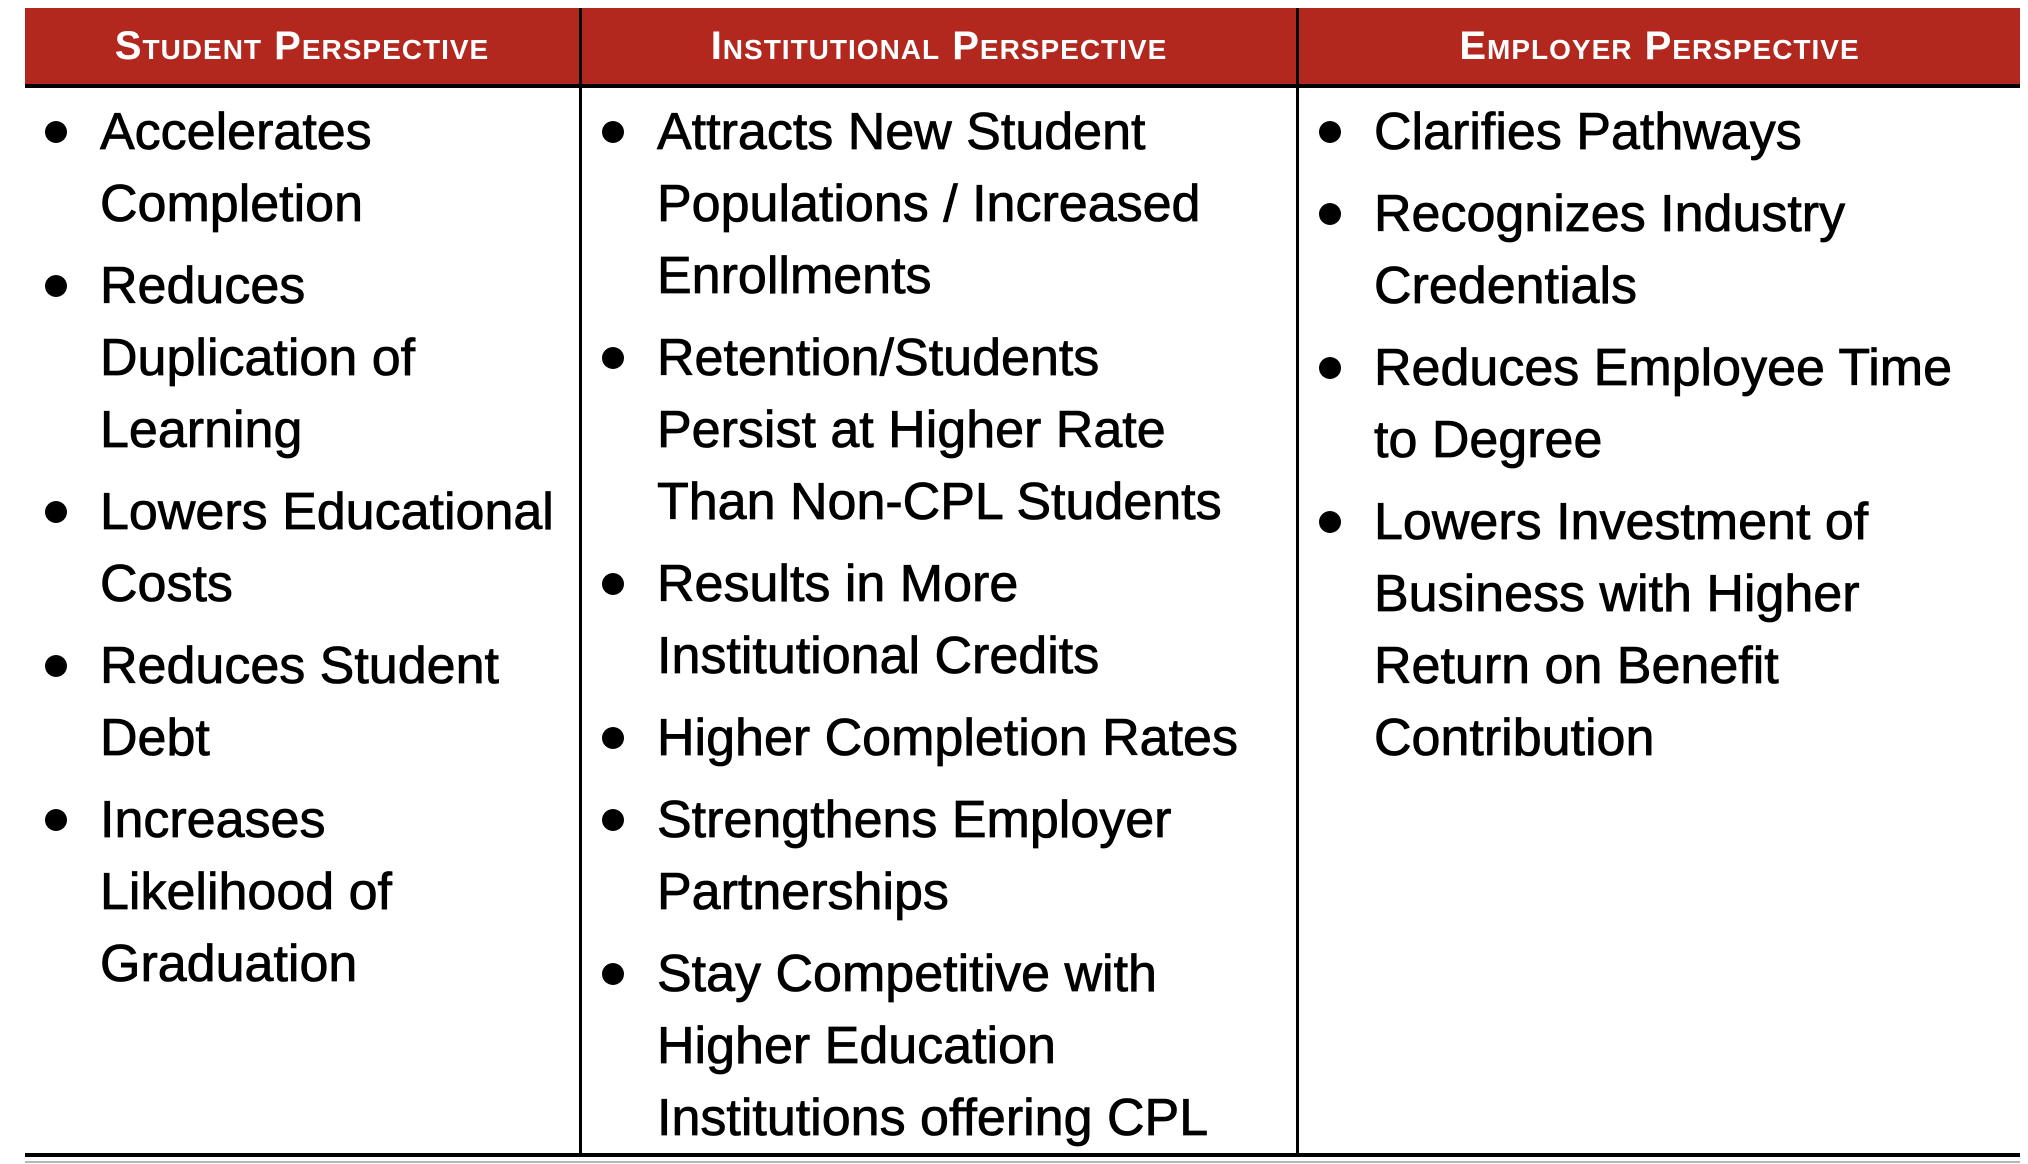  Describe the element at coordinates (327, 548) in the screenshot. I see `list-item-text: Lowers Educational Costs` at that location.